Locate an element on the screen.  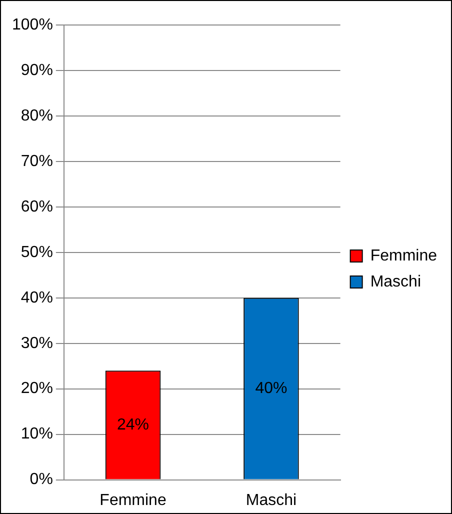
legend-label: Maschi is located at coordinates (396, 281).